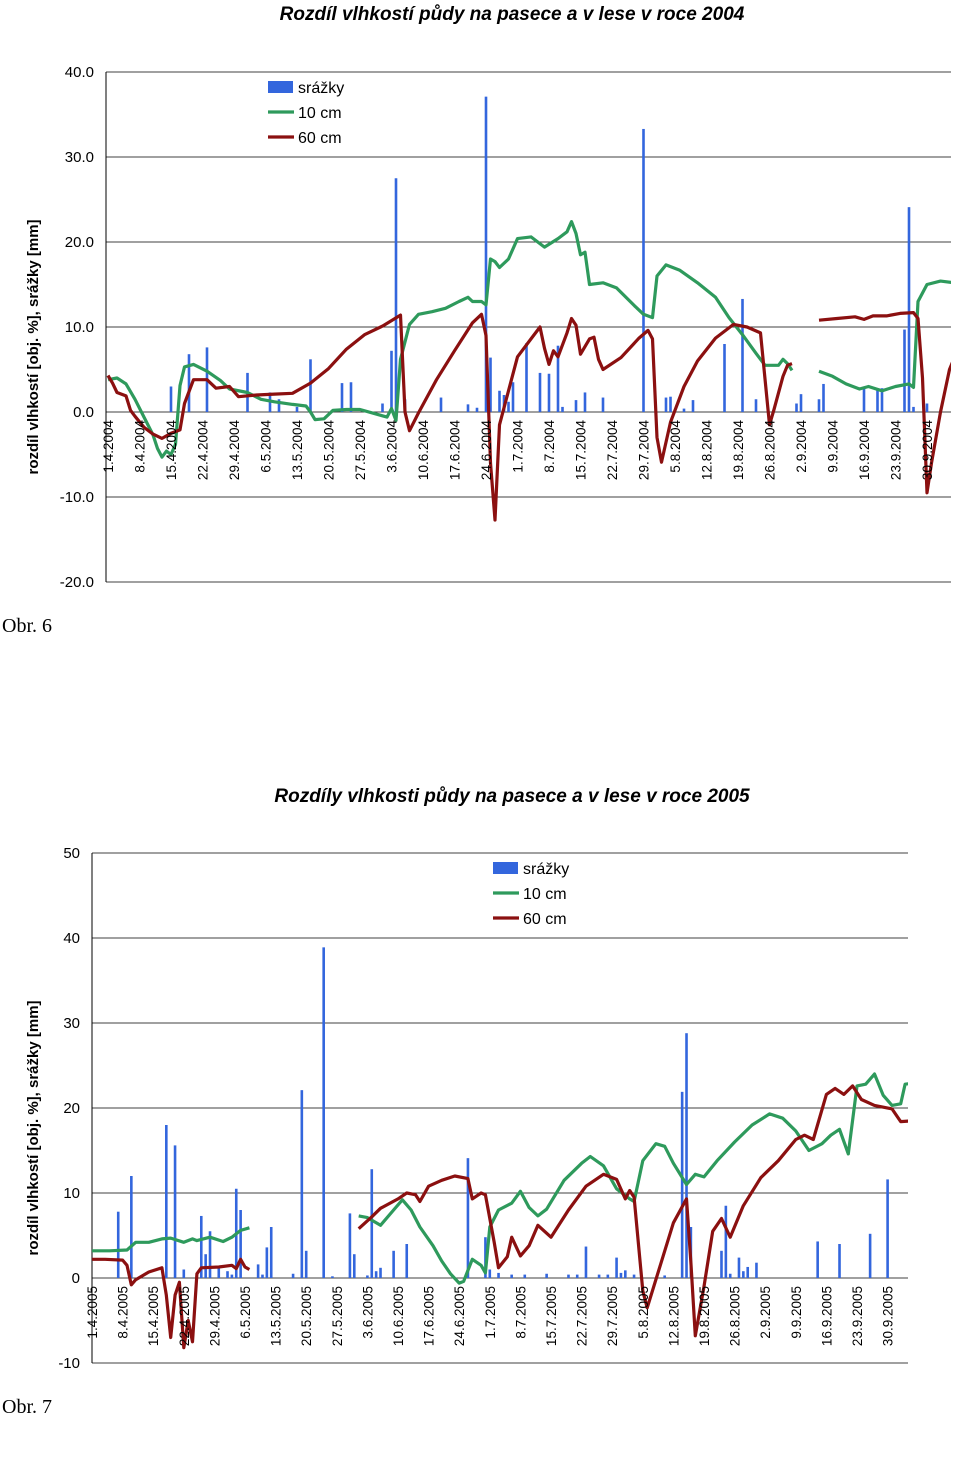 The height and width of the screenshot is (1460, 960). I want to click on y-tick-label: 20.0, so click(79, 242).